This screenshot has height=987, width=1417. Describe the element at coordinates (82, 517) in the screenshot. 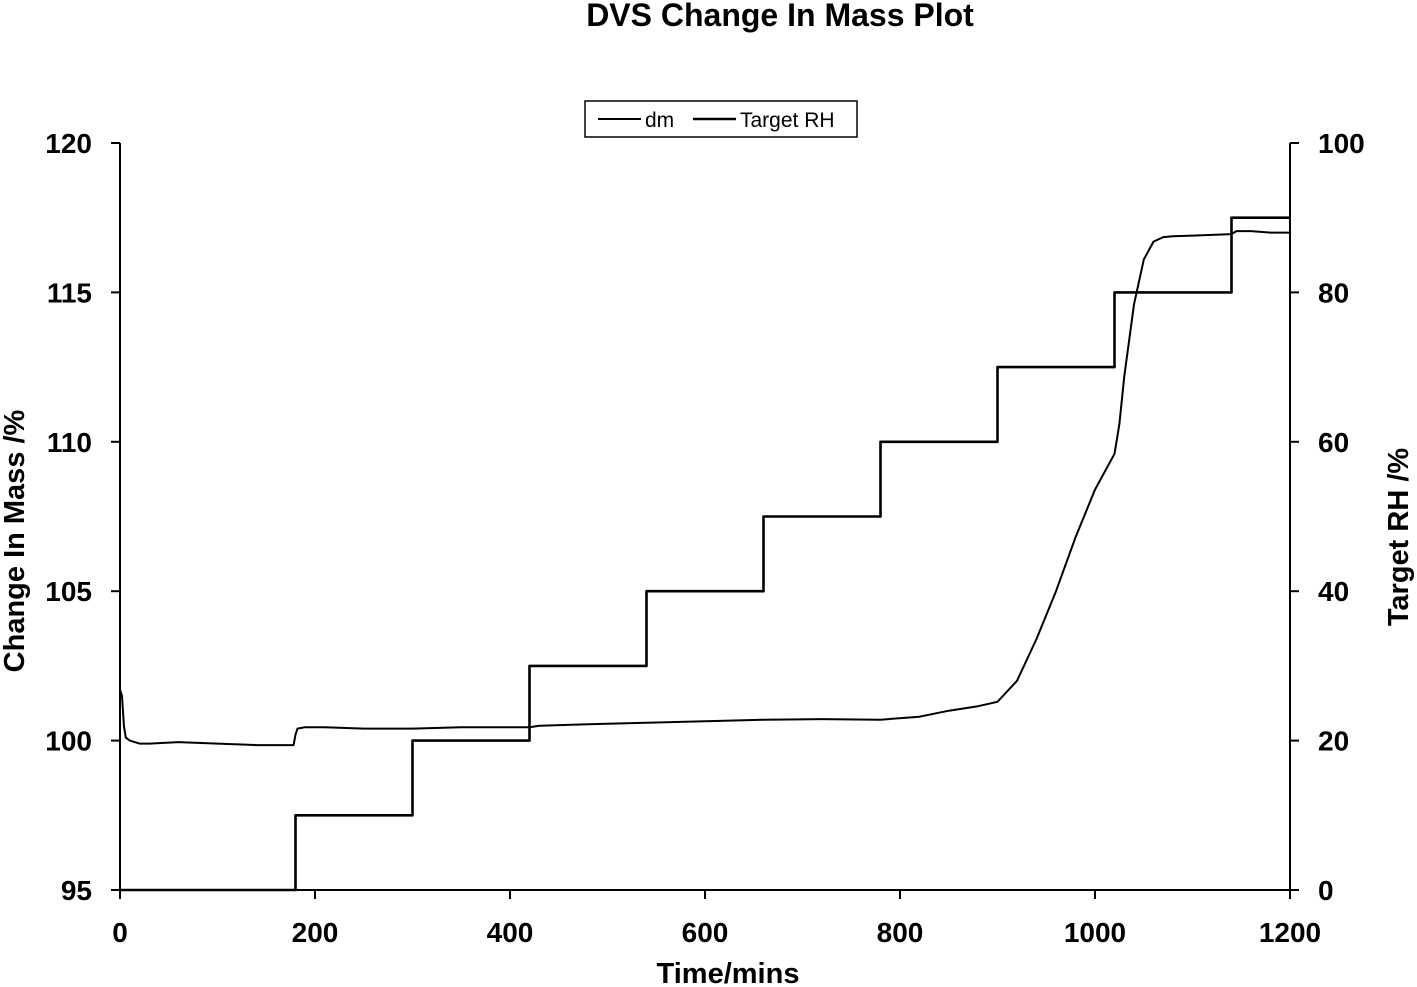

I see `y-ticks: 95 100 105 110 115 120` at that location.